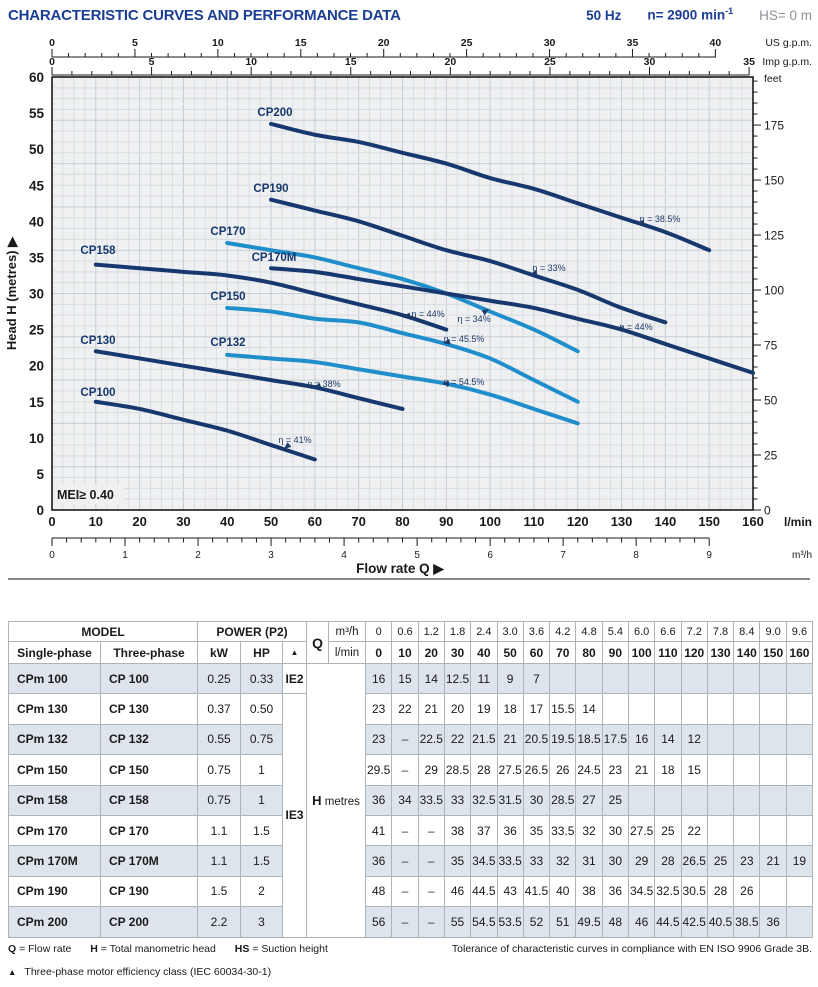 This screenshot has width=818, height=987. Describe the element at coordinates (798, 522) in the screenshot. I see `lmin-unit-label: l/min` at that location.